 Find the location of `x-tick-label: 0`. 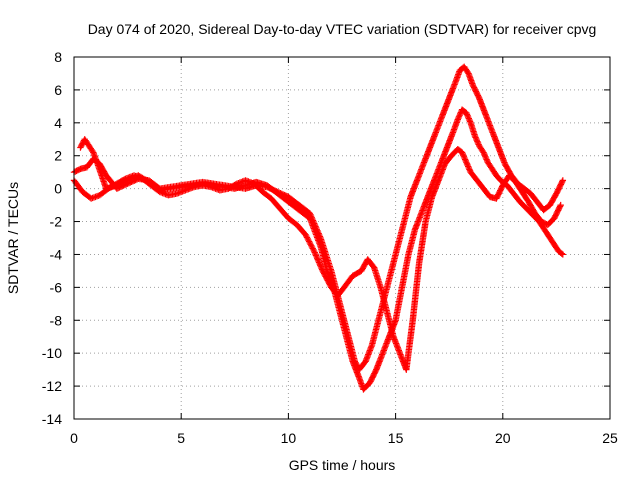

x-tick-label: 0 is located at coordinates (74, 438).